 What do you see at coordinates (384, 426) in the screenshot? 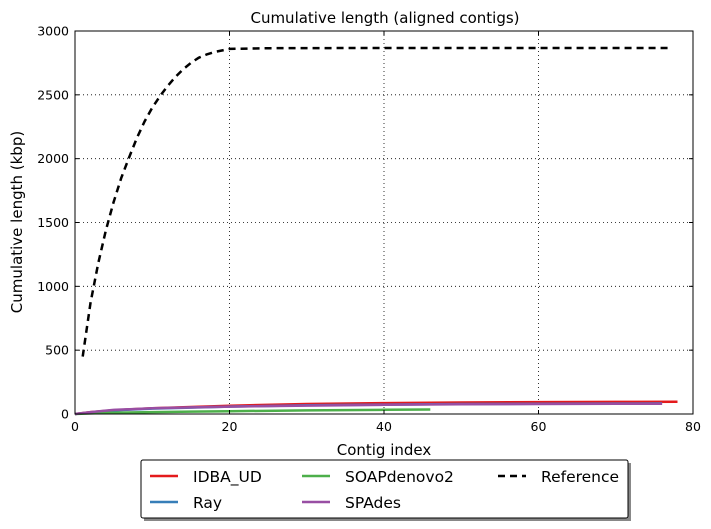
I see `x-tick-label: 40` at bounding box center [384, 426].